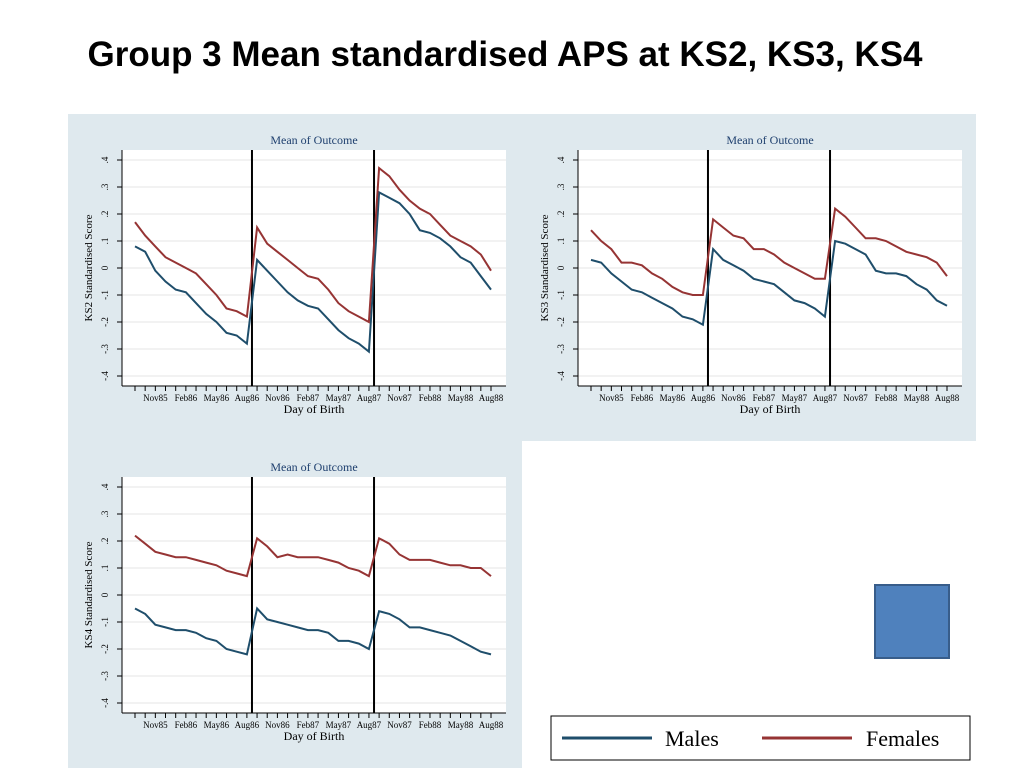 The height and width of the screenshot is (768, 1024). What do you see at coordinates (912, 621) in the screenshot?
I see `shape` at bounding box center [912, 621].